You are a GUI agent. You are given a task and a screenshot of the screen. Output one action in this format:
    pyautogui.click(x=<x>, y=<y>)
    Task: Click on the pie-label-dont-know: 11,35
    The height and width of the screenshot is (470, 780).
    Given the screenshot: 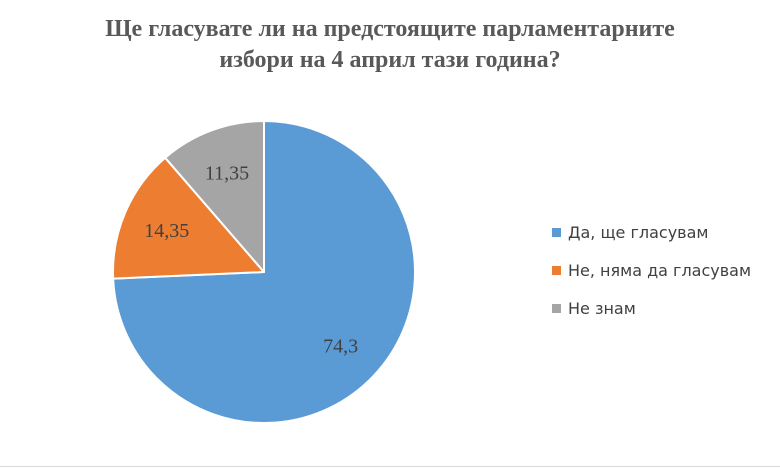 What is the action you would take?
    pyautogui.click(x=227, y=174)
    